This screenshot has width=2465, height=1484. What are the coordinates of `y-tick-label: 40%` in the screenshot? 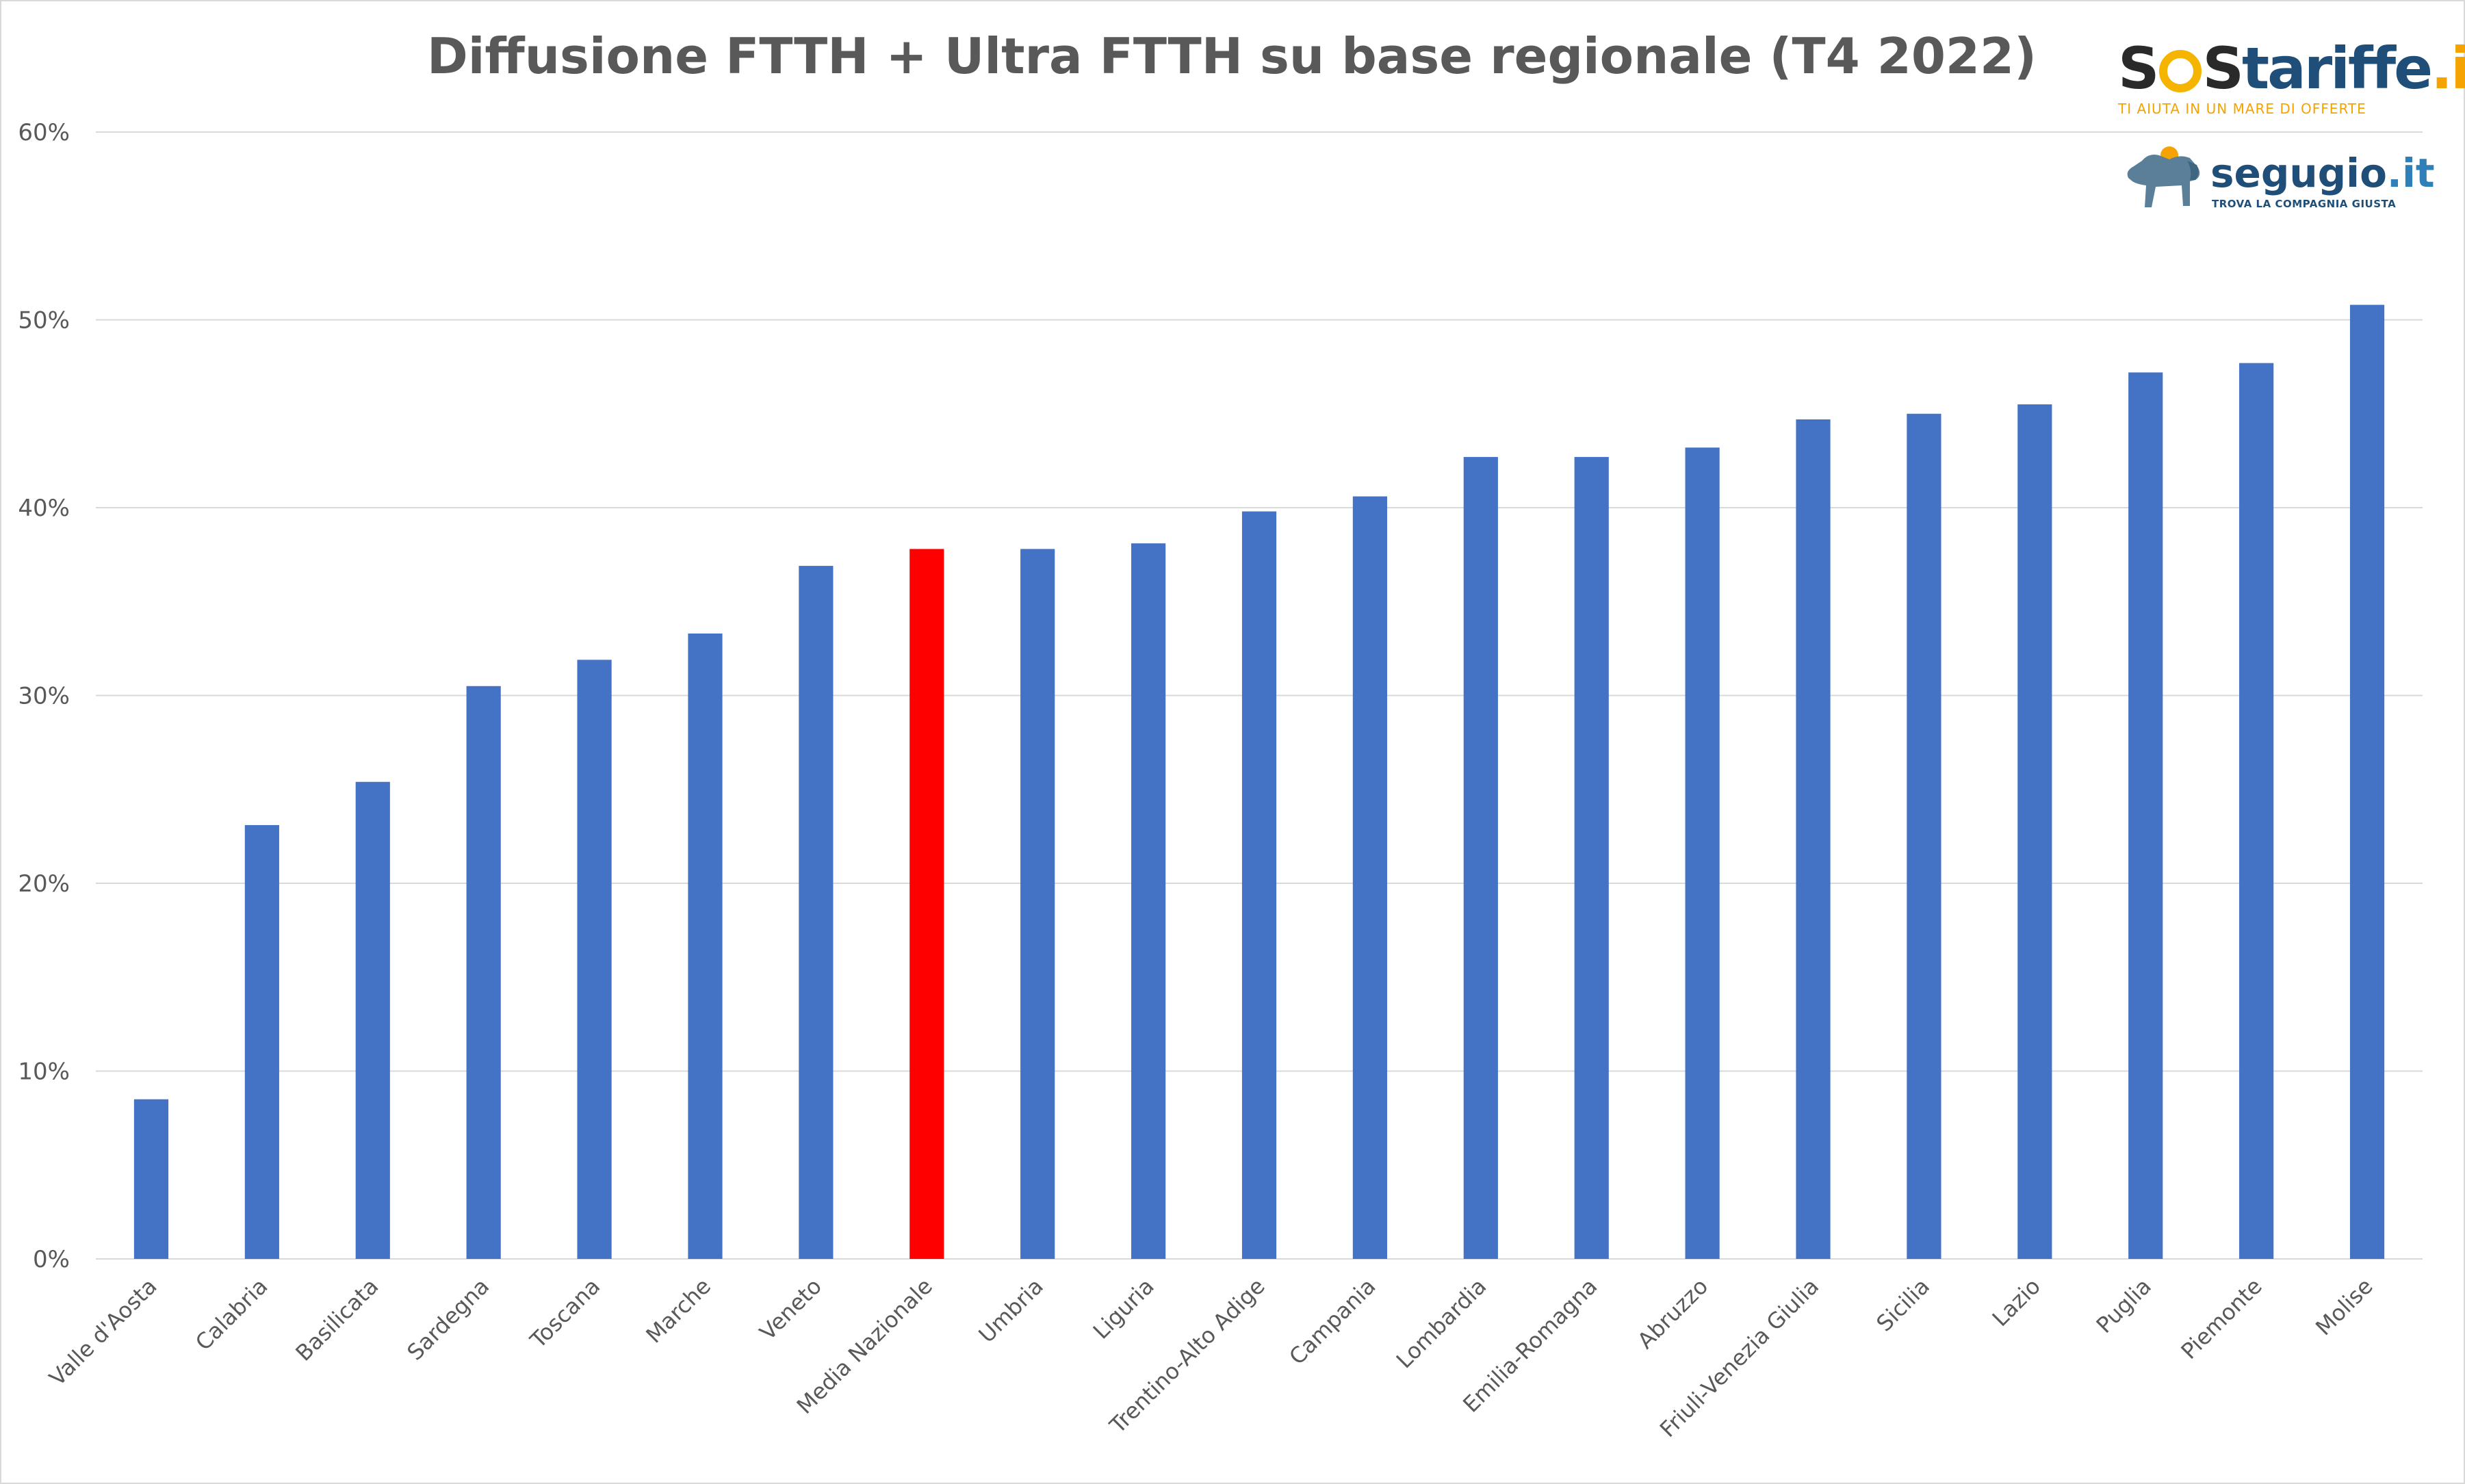 It's located at (44, 508).